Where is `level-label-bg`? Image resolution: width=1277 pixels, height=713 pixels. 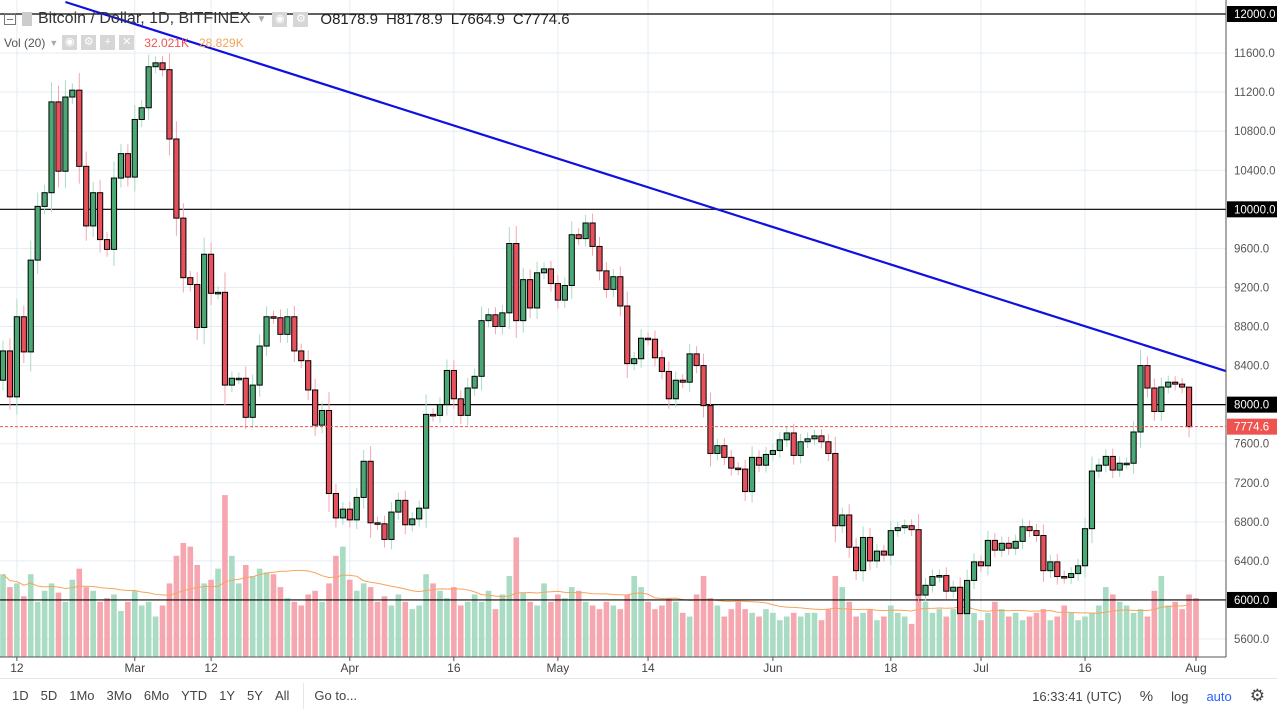
level-label-bg is located at coordinates (1252, 599).